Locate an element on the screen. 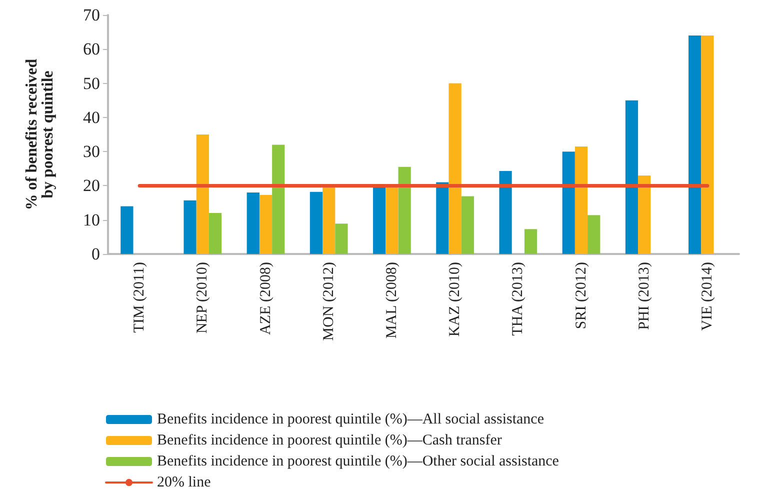 The height and width of the screenshot is (497, 759). y-tick-label: 60 is located at coordinates (91, 49).